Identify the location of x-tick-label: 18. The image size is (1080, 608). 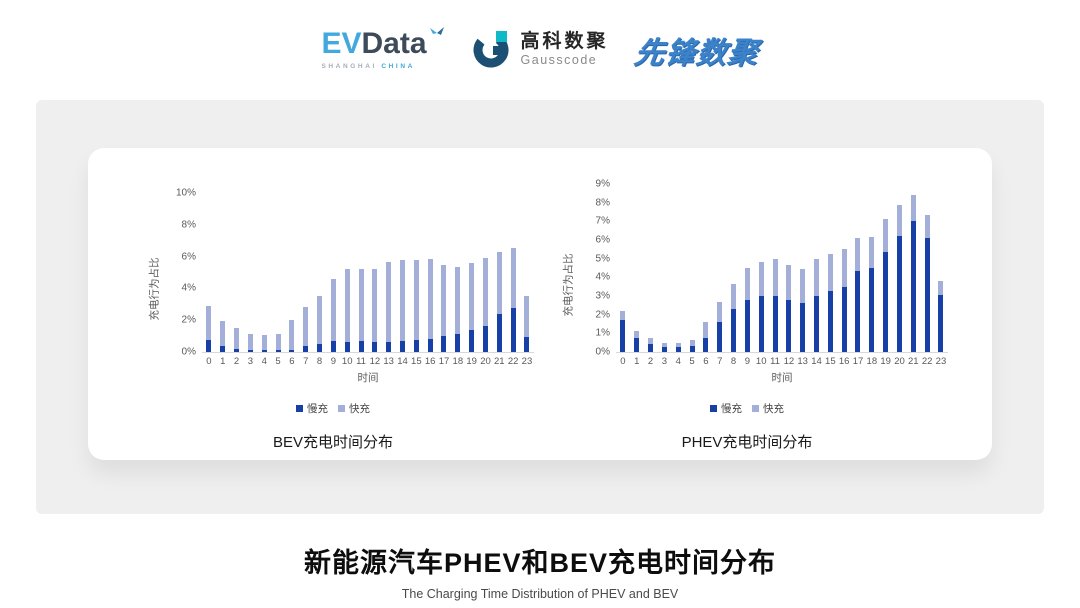
(458, 361).